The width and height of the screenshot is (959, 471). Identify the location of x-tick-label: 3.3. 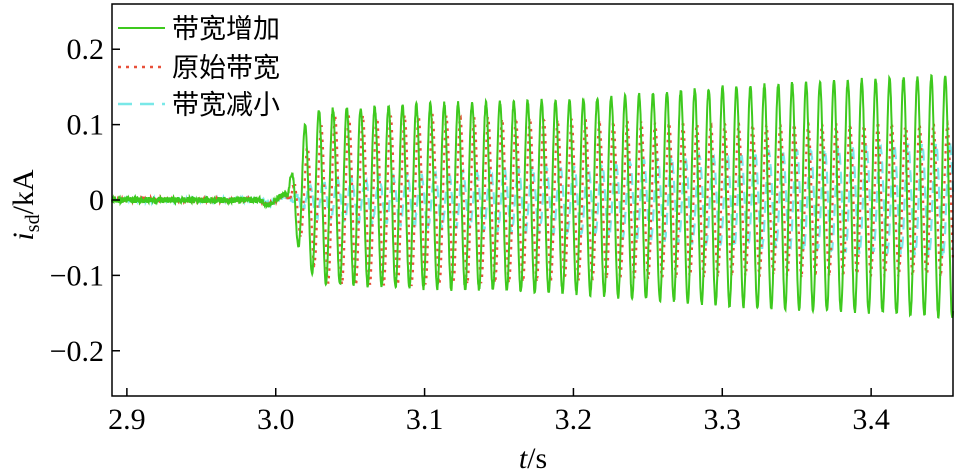
(723, 419).